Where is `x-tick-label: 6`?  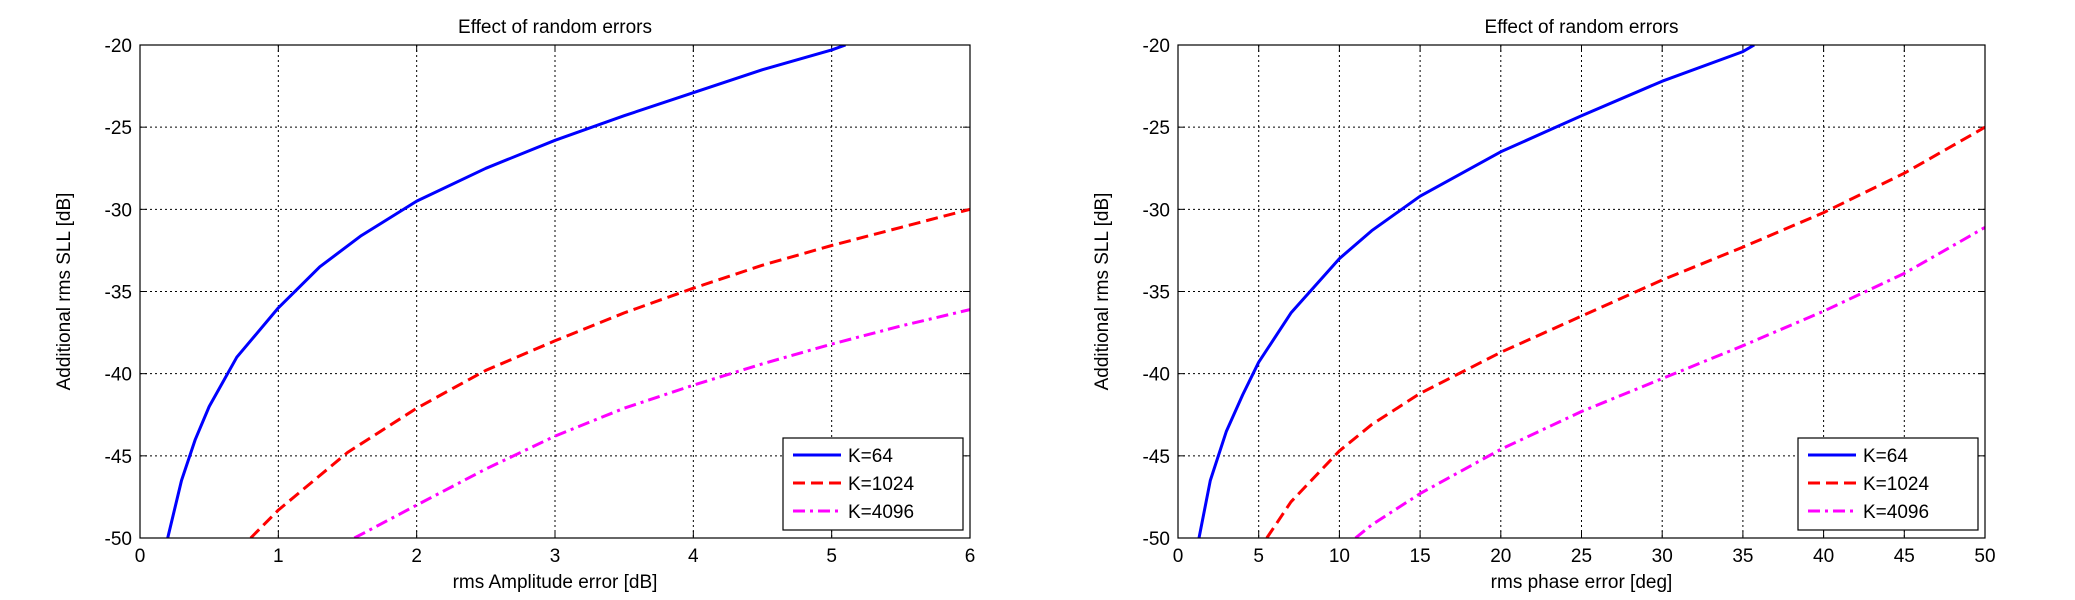
x-tick-label: 6 is located at coordinates (970, 556).